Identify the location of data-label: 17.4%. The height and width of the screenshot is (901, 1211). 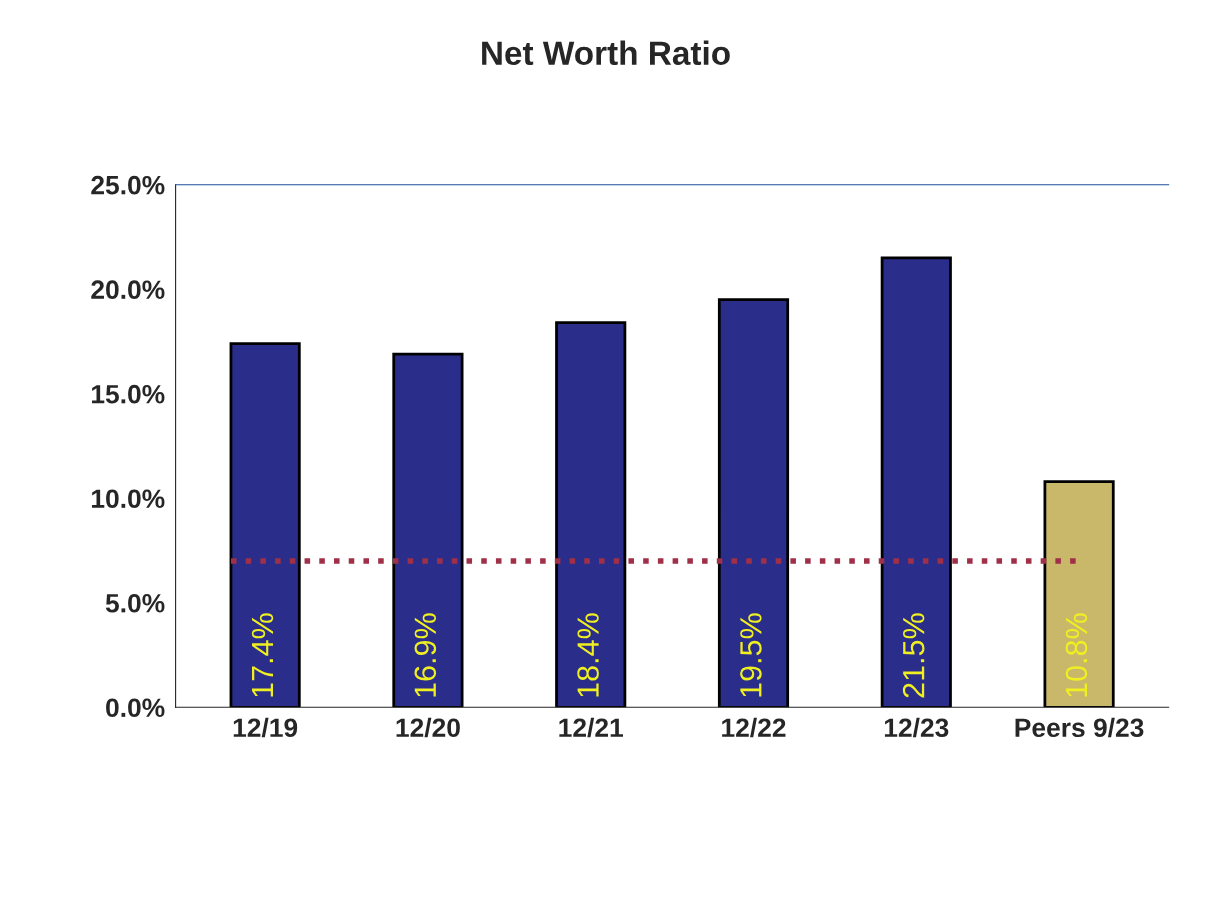
(262, 655).